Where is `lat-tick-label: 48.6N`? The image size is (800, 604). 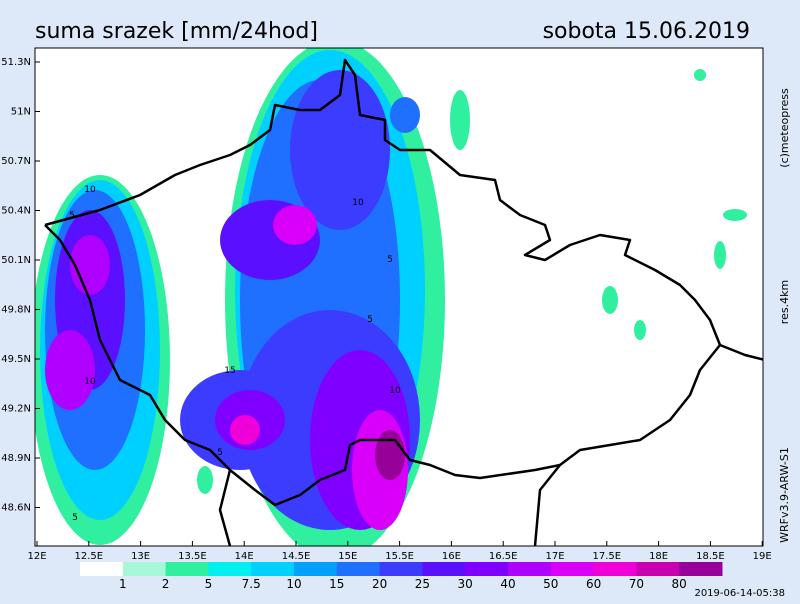
lat-tick-label: 48.6N is located at coordinates (16, 508).